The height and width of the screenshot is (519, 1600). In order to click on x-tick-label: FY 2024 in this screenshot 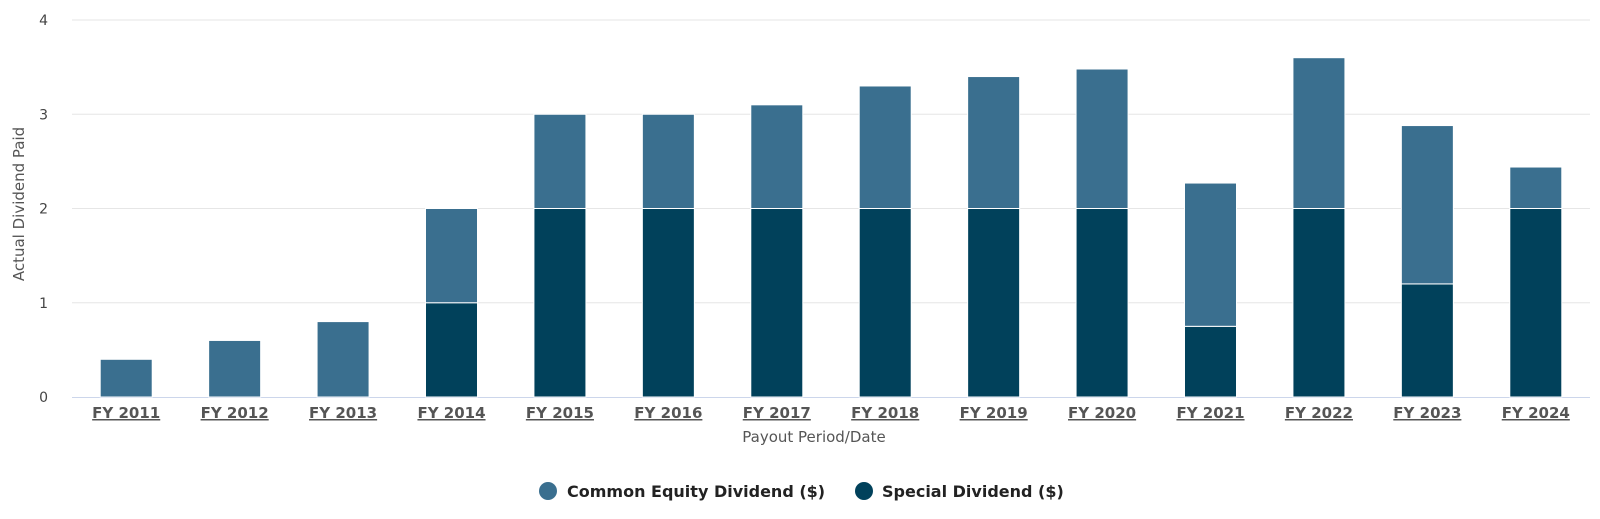, I will do `click(1536, 413)`.